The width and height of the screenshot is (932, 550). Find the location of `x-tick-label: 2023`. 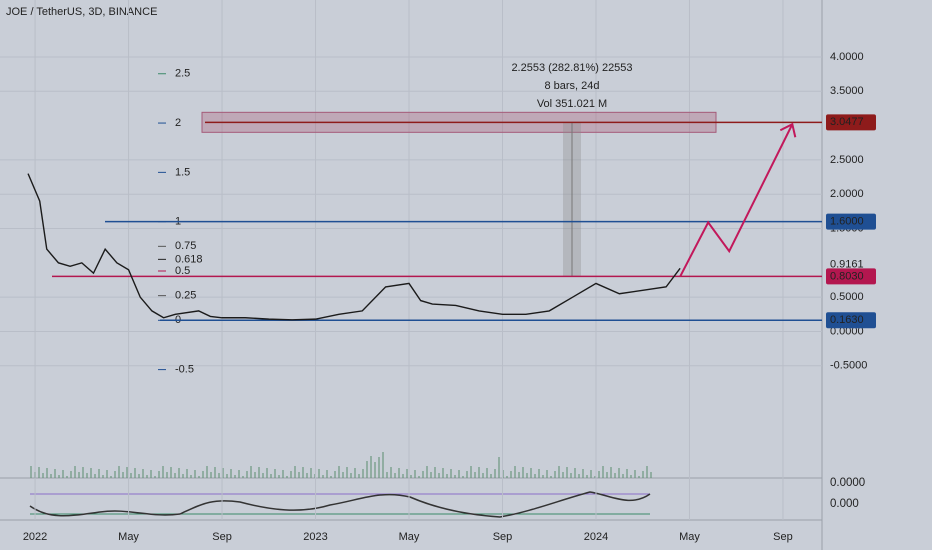

x-tick-label: 2023 is located at coordinates (315, 537).